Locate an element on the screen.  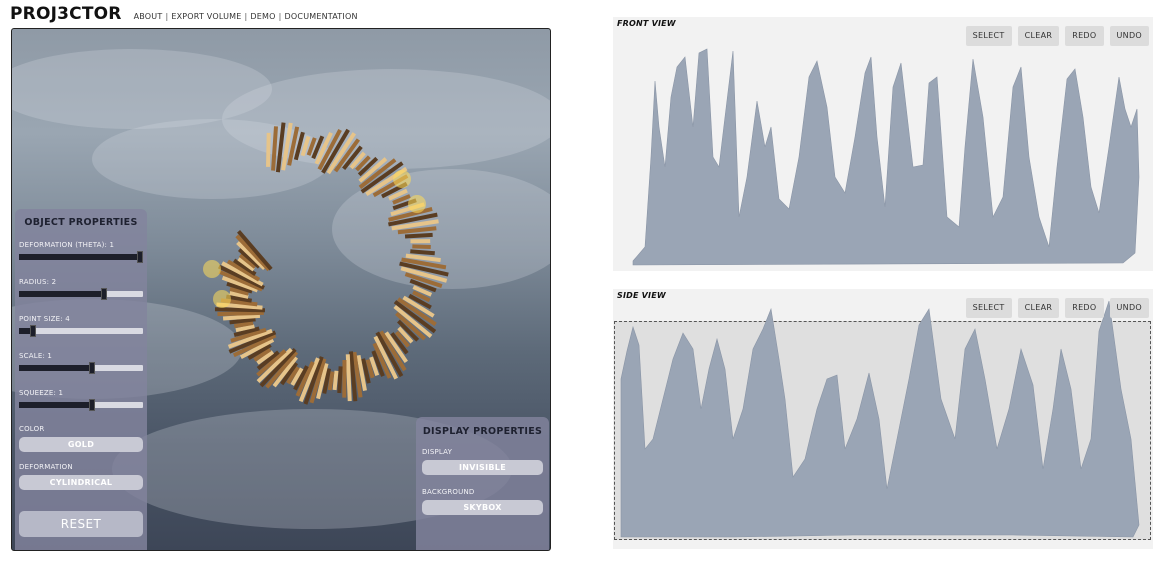
top-nav: ABOUT | EXPORT VOLUME | DEMO | DOCUMENTATION is located at coordinates (245, 16).